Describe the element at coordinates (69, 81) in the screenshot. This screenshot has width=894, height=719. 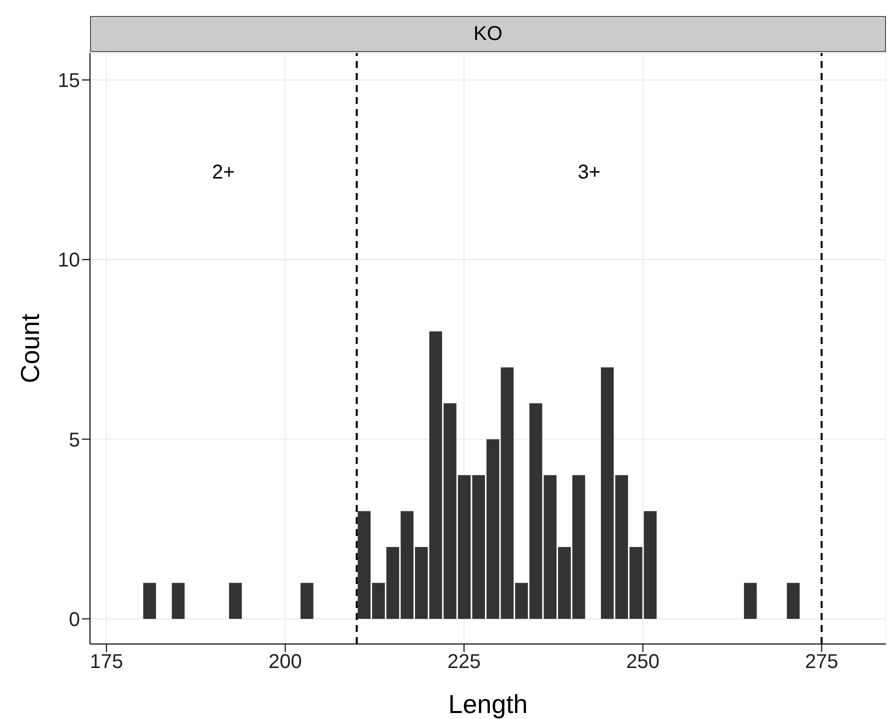
I see `y-tick-label: 15` at that location.